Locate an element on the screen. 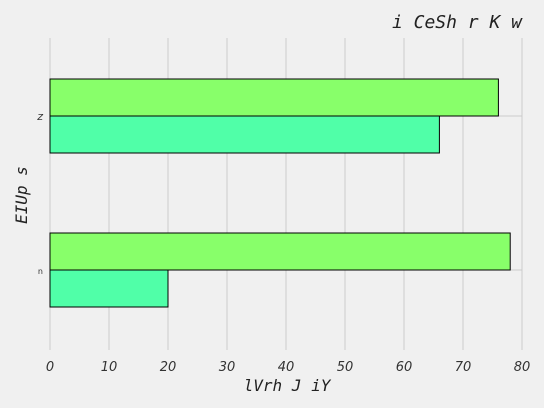  x-tick-label: 10 is located at coordinates (109, 367).